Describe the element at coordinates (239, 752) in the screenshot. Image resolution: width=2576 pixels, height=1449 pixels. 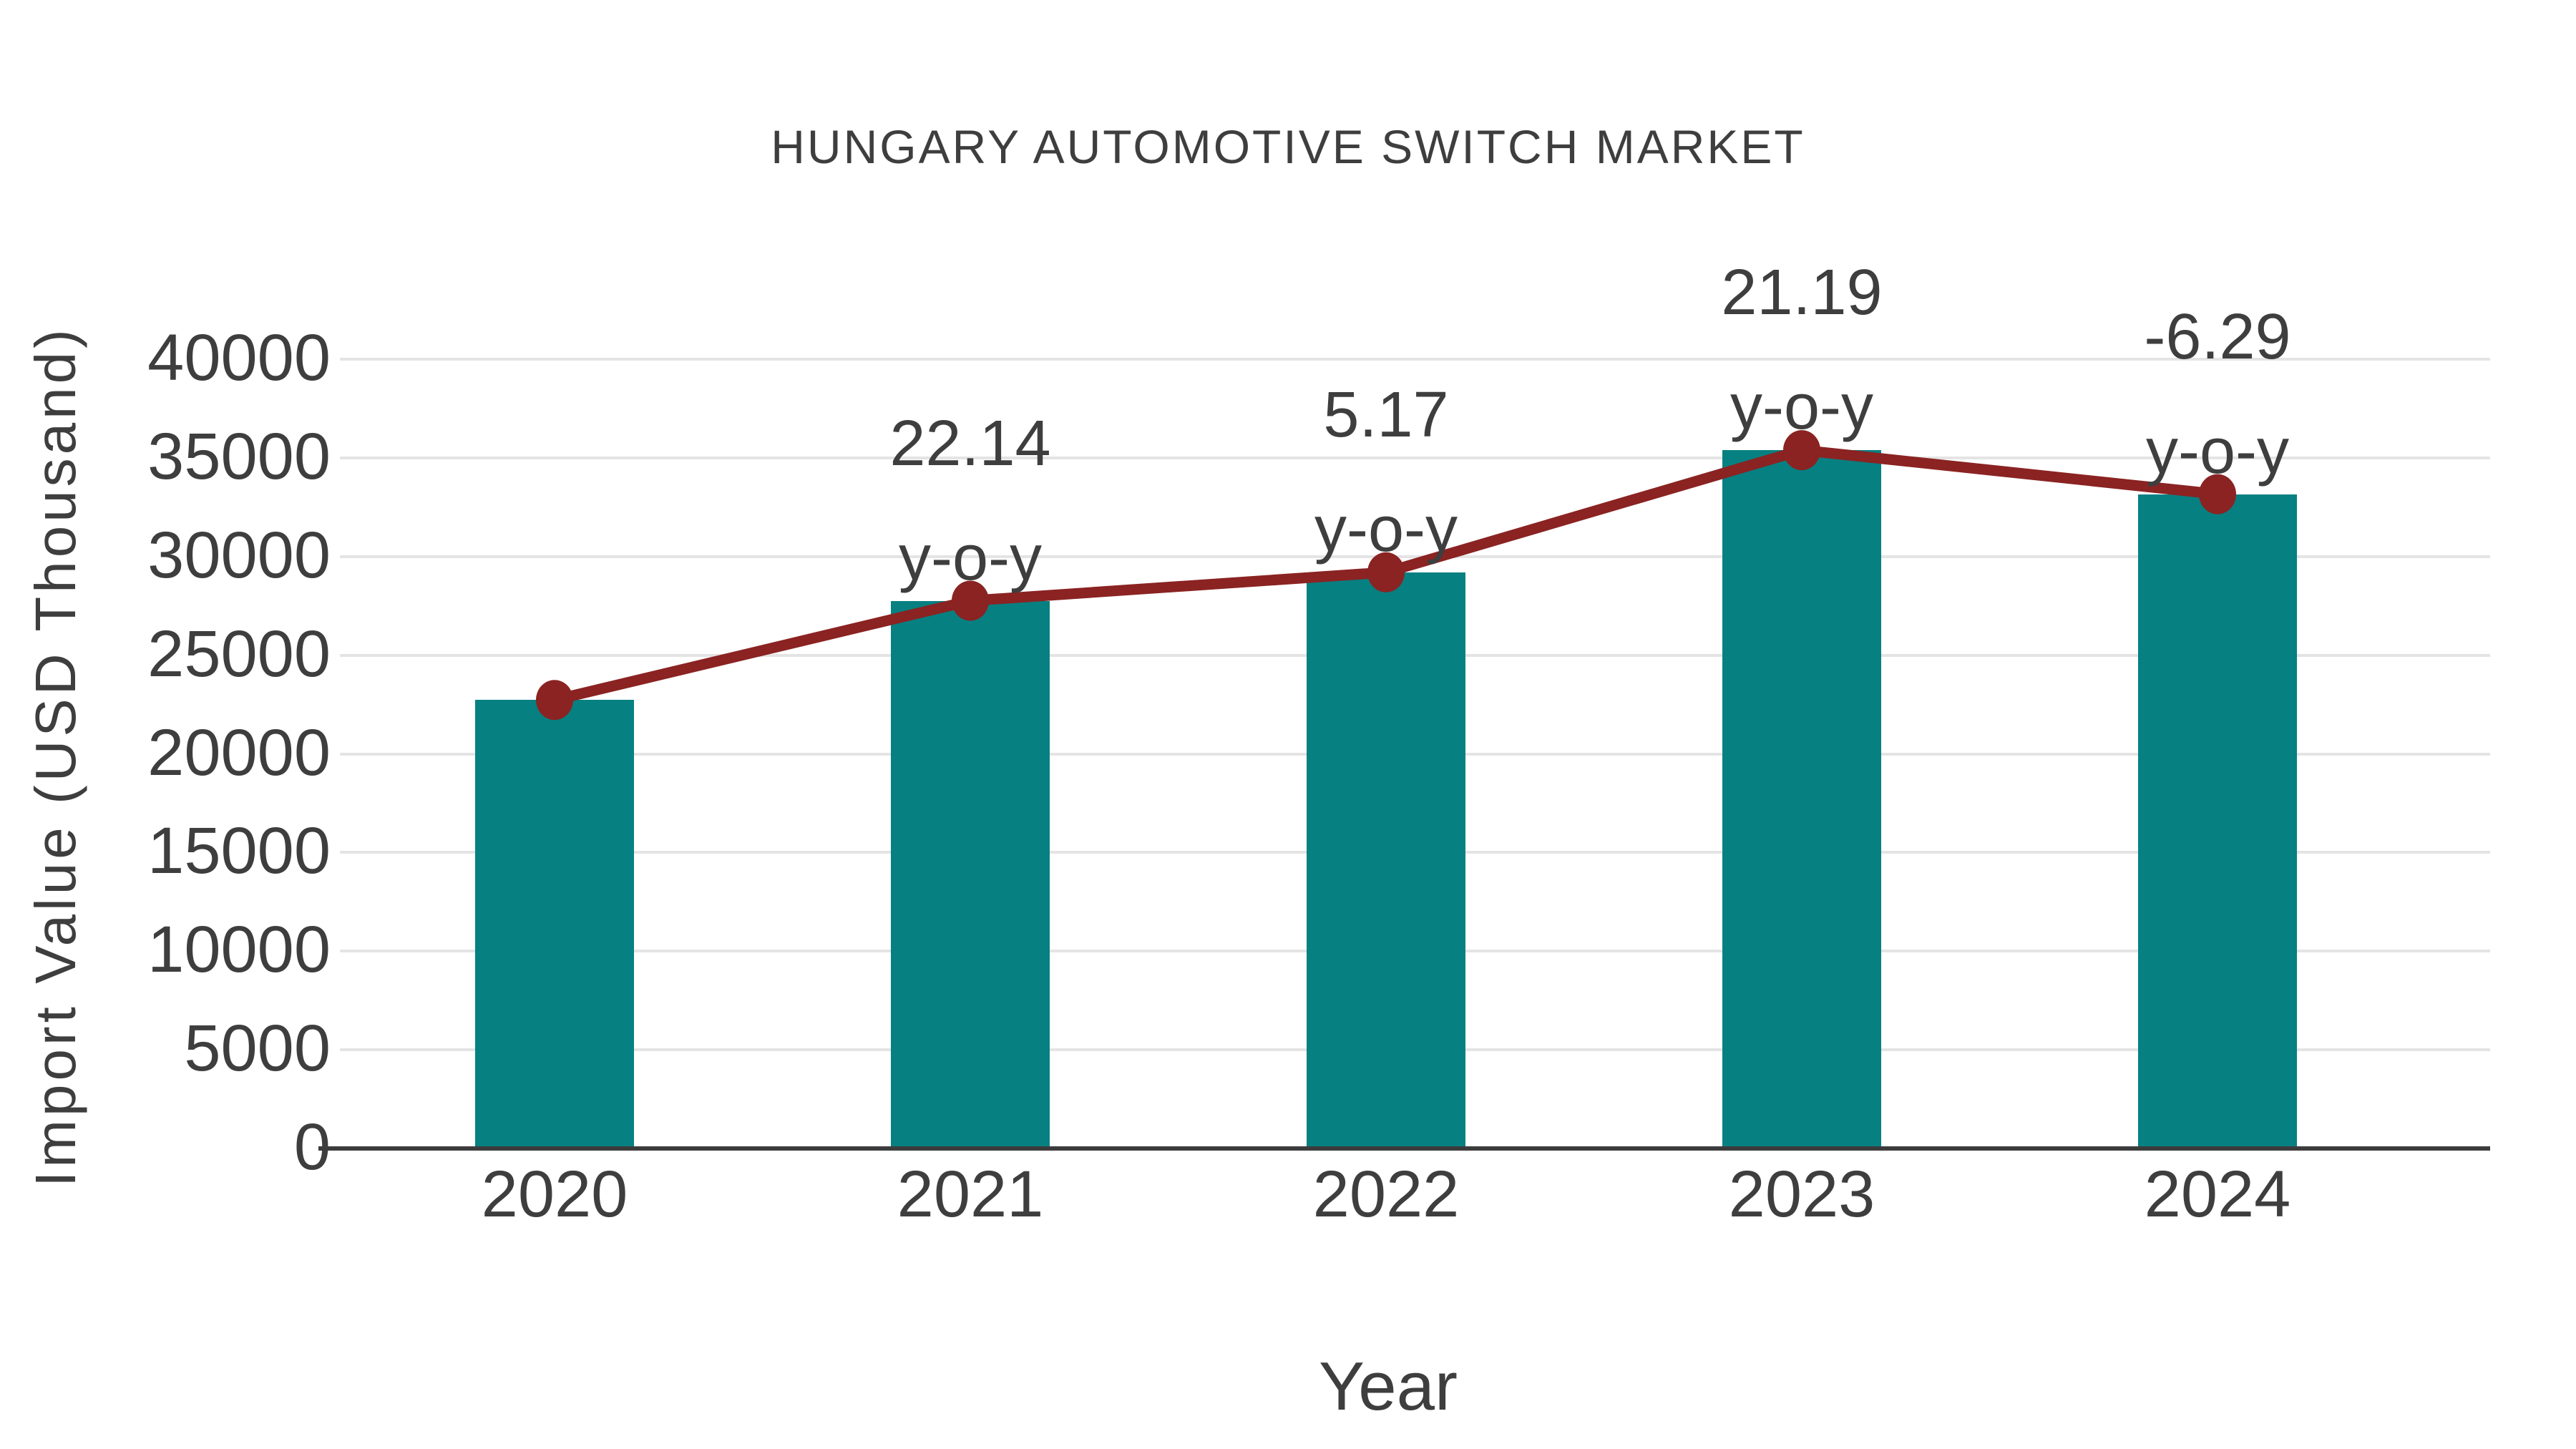
I see `y-tick-label-20000: 20000` at that location.